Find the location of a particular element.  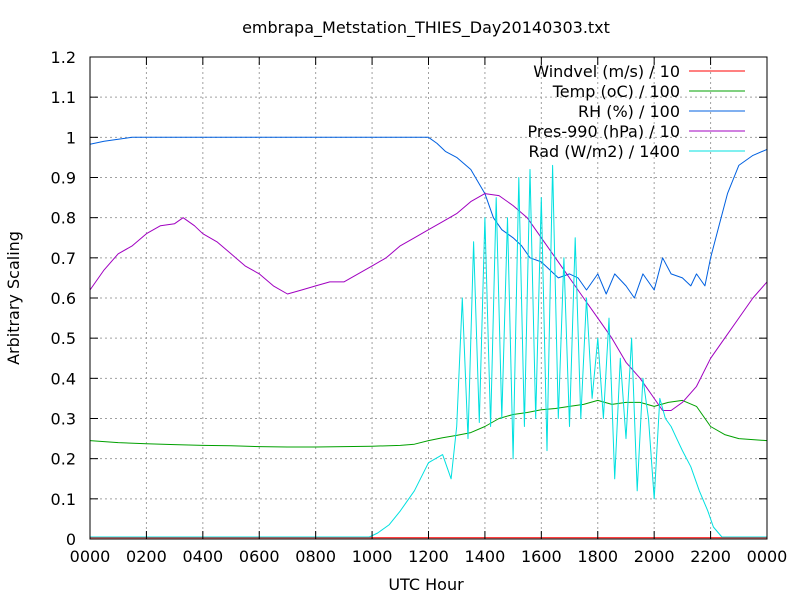

y-tick-label: 1 is located at coordinates (71, 137).